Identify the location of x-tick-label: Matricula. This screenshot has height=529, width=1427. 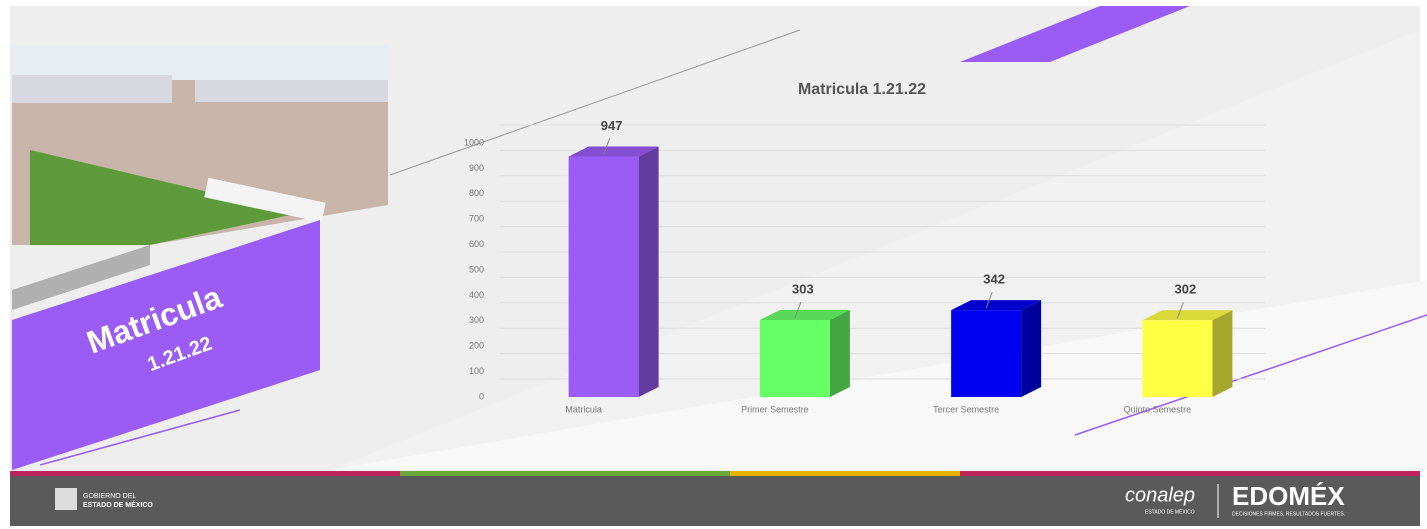
(583, 409).